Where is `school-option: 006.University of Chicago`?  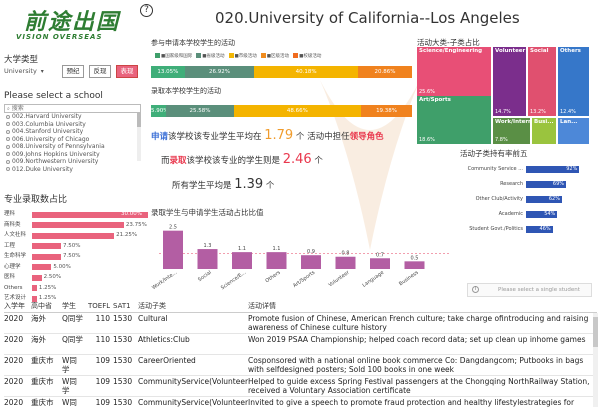 school-option: 006.University of Chicago is located at coordinates (75, 140).